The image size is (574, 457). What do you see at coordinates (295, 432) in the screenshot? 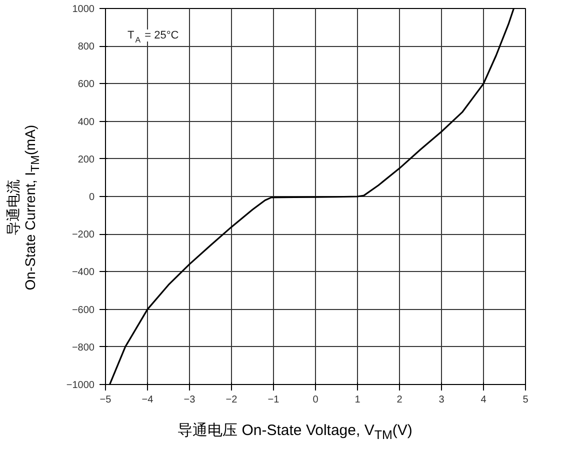
I see `x-axis-title: 导通电压 On-State Voltage, V$_{TM}$(V)` at bounding box center [295, 432].